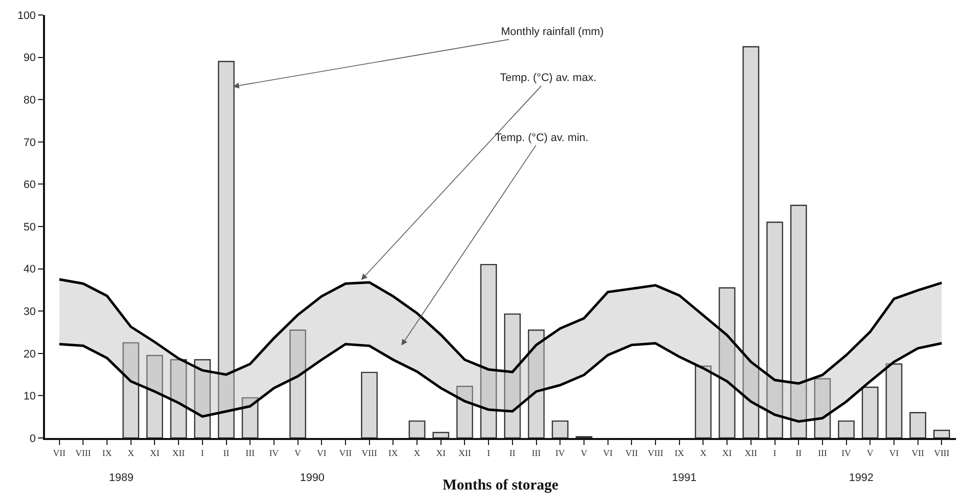  What do you see at coordinates (26, 16) in the screenshot?
I see `y-tick-label: 100` at bounding box center [26, 16].